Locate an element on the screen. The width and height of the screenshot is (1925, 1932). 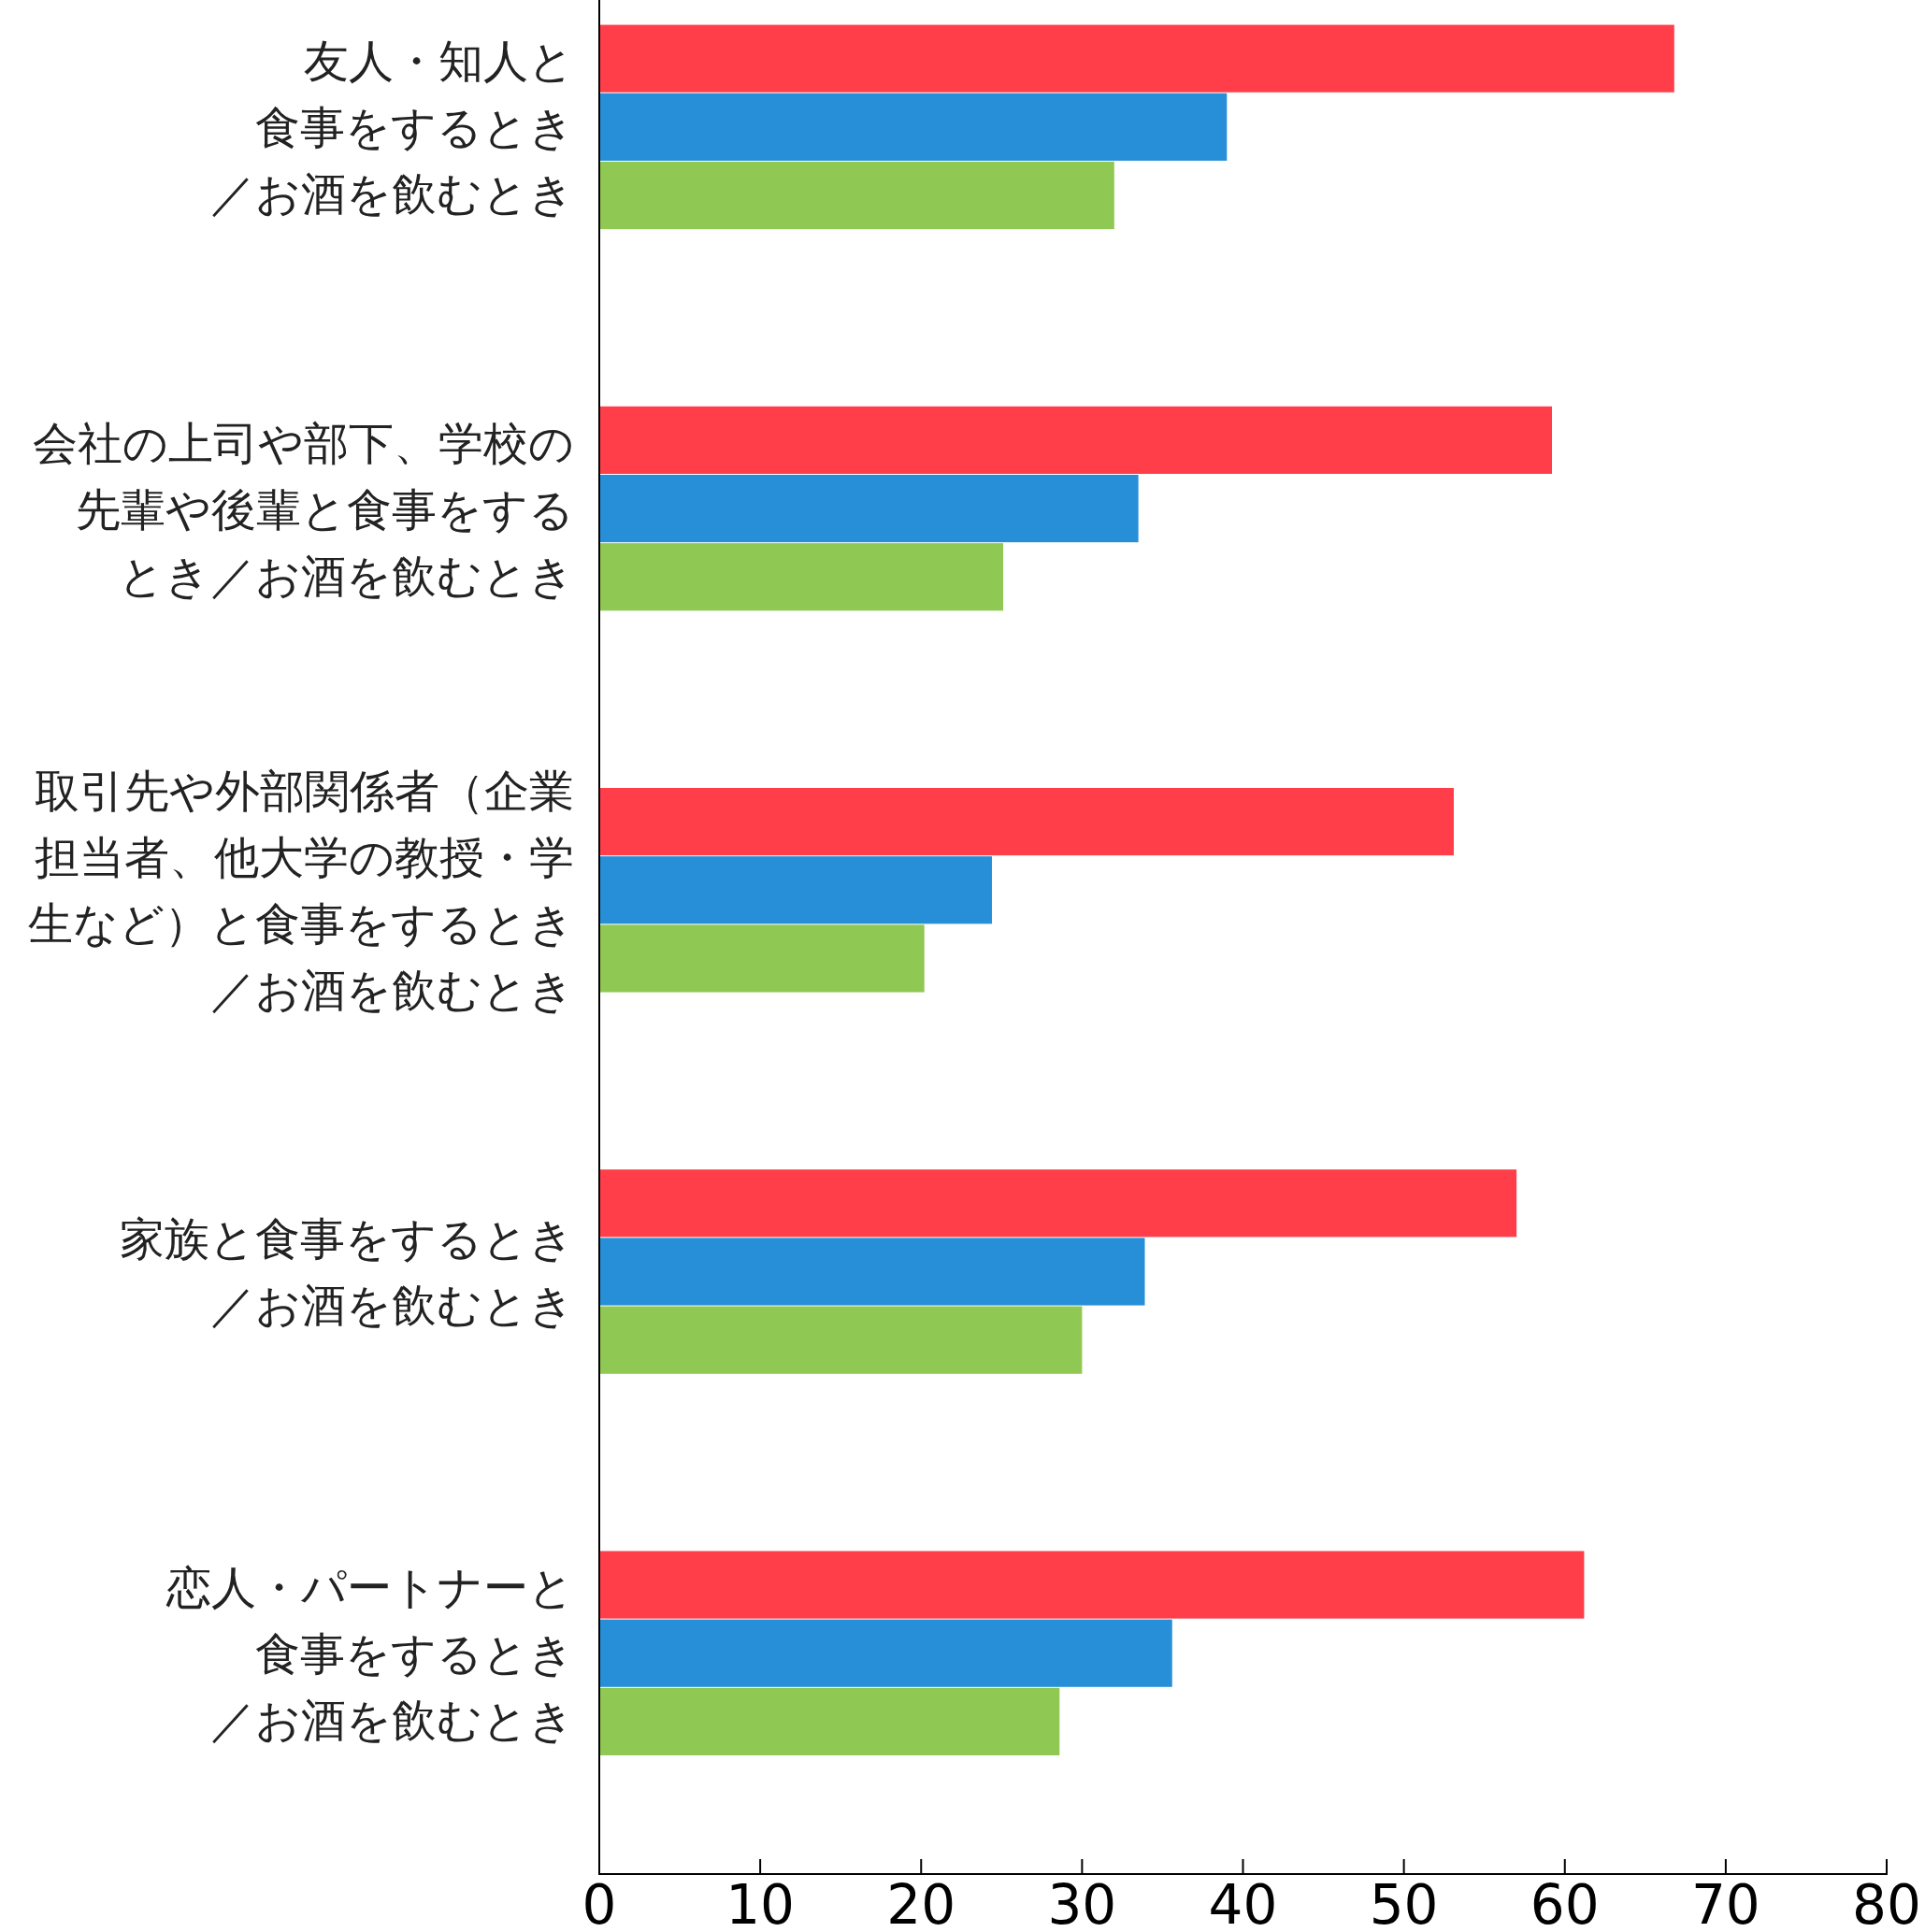
y-tick-label: 会社の上司や部下、学校の先輩や後輩と食事をするとき／お酒を飲むとき is located at coordinates (303, 509).